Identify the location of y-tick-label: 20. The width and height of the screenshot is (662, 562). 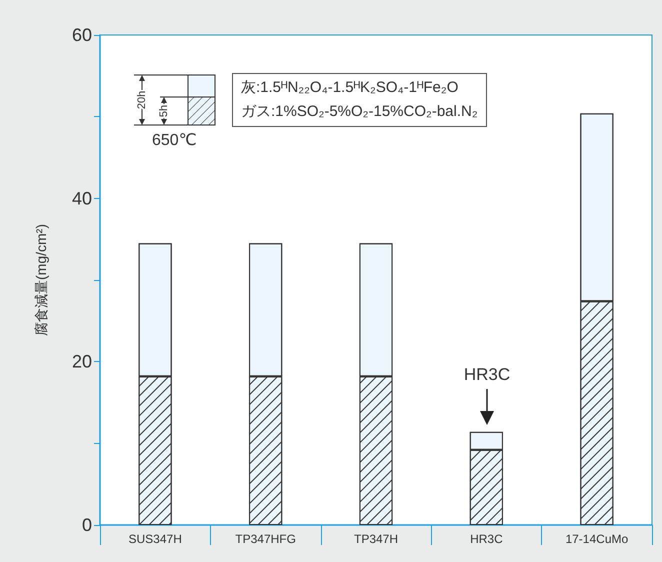
(82, 362).